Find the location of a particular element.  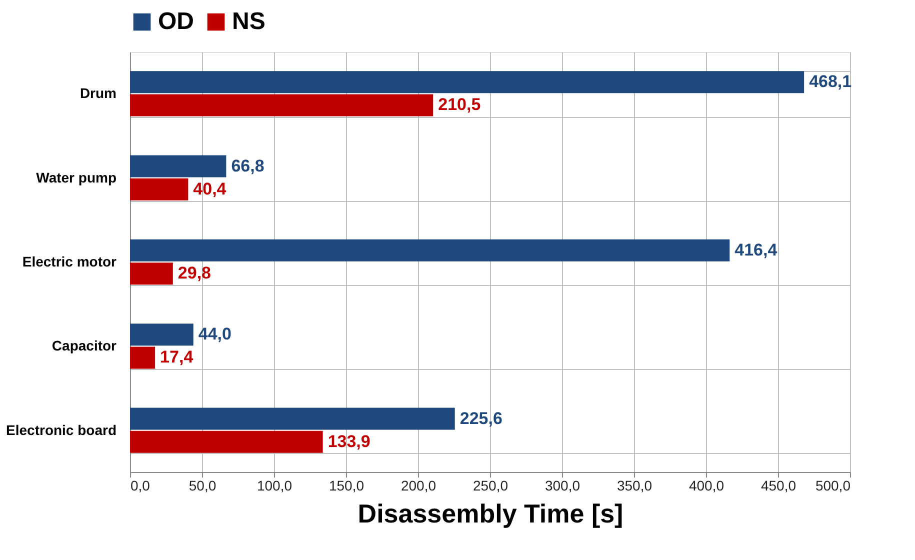

y-tick-label: Electric motor is located at coordinates (70, 262).